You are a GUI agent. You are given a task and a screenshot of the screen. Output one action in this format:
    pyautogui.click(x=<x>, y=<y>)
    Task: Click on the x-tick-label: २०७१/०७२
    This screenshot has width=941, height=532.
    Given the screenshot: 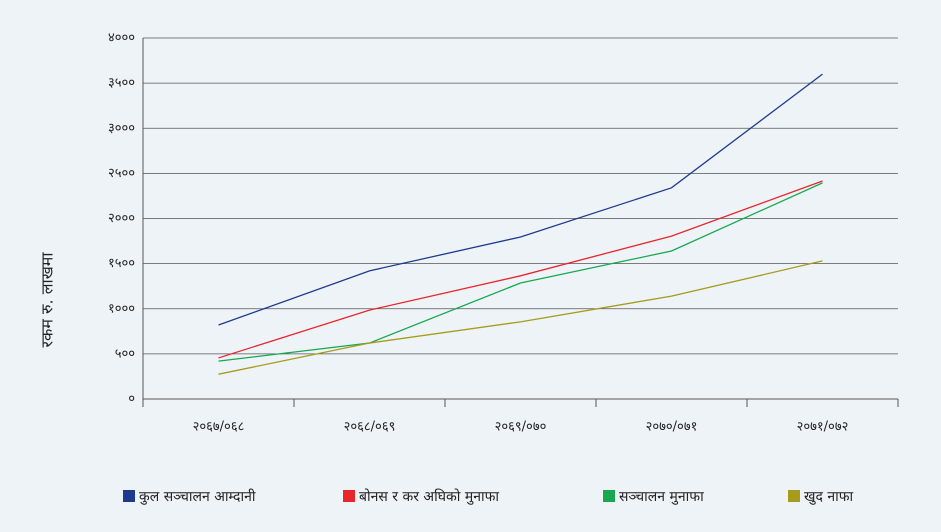 What is the action you would take?
    pyautogui.click(x=823, y=427)
    